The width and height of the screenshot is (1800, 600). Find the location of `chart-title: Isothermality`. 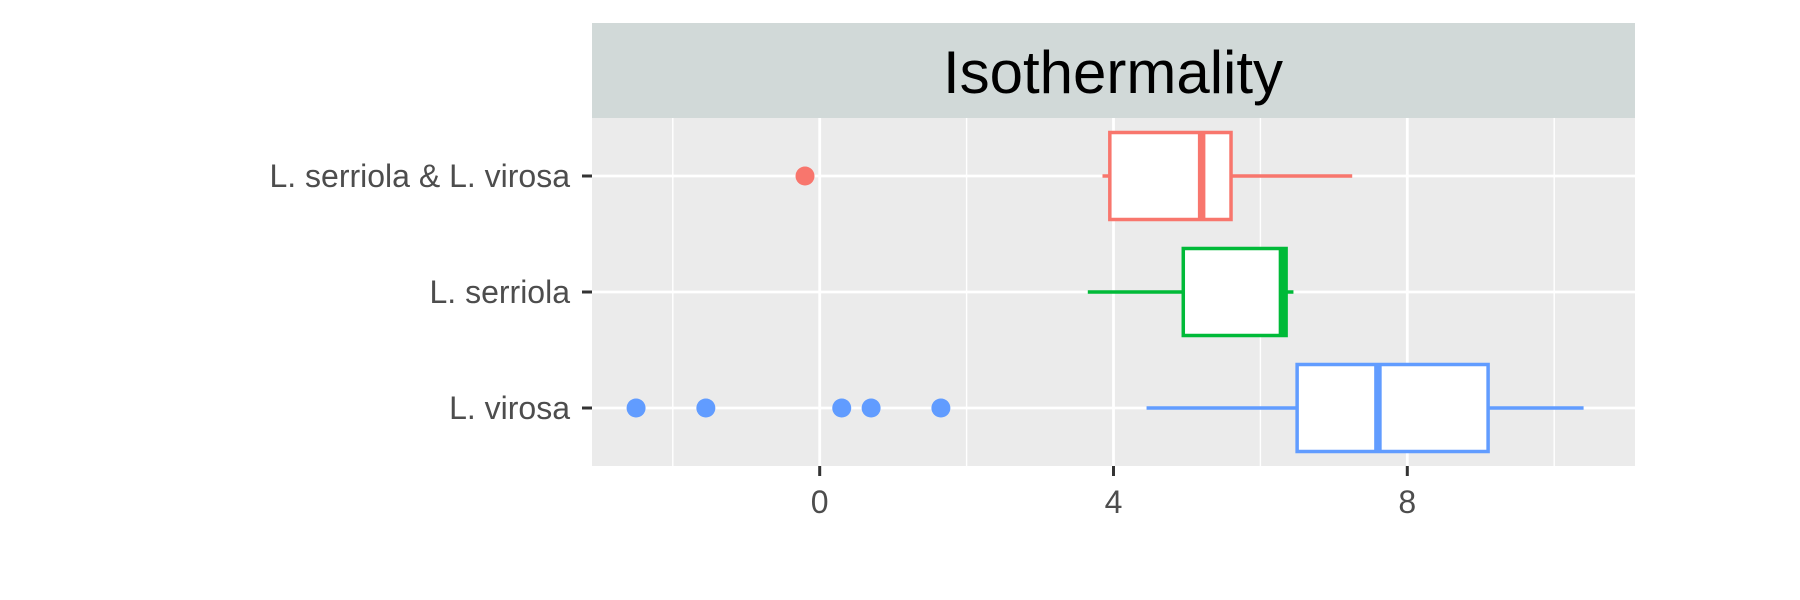

chart-title: Isothermality is located at coordinates (1113, 72).